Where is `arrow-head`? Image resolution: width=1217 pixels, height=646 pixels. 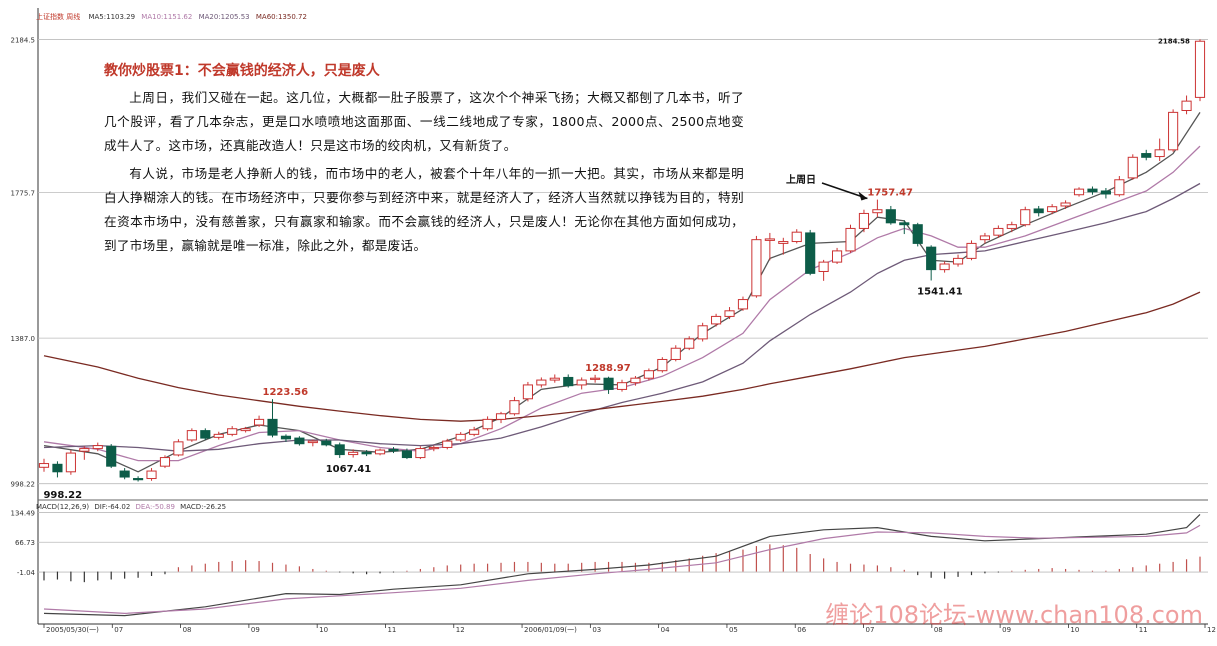 arrow-head is located at coordinates (863, 196).